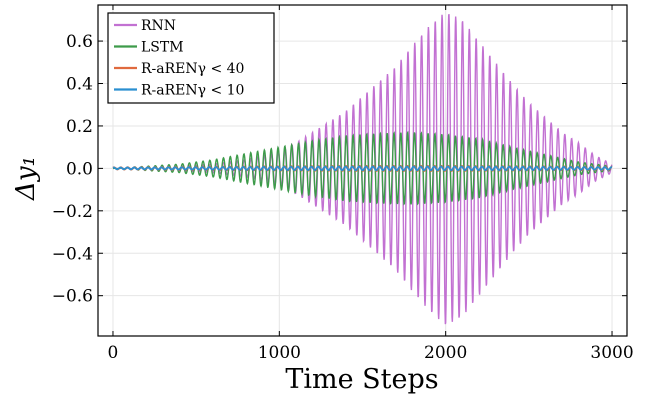  I want to click on y-tick-label: −0.2, so click(72, 212).